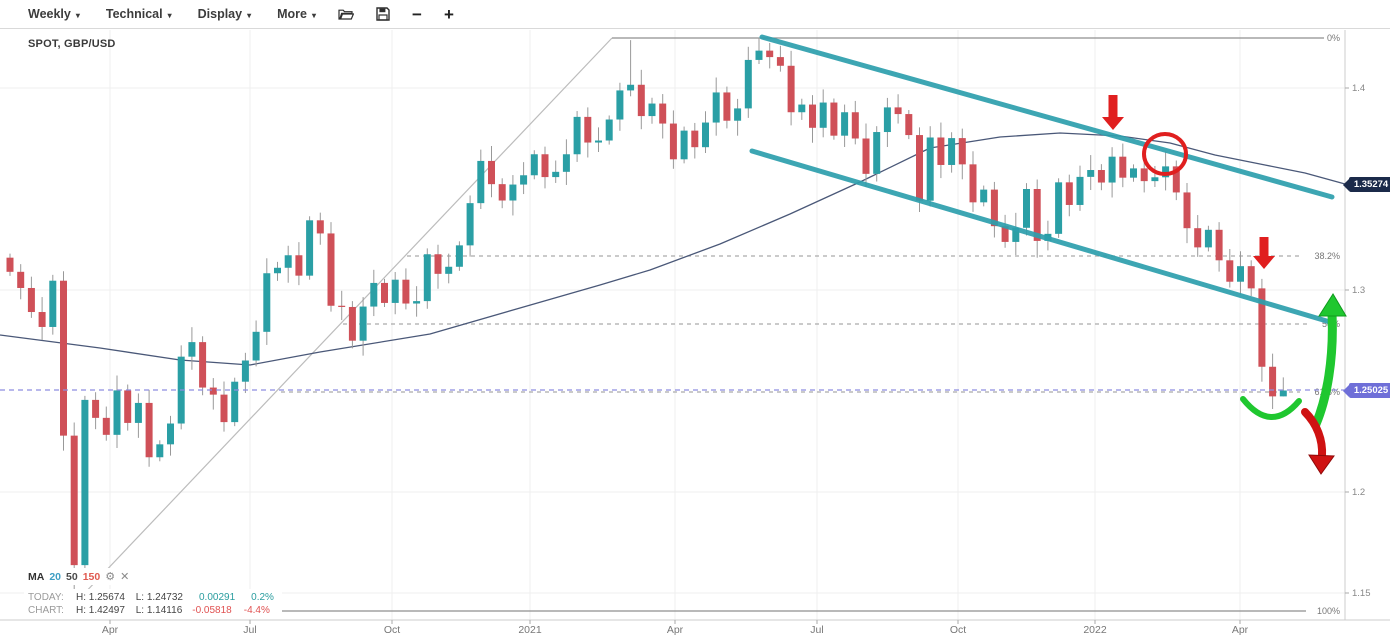 The width and height of the screenshot is (1390, 637). What do you see at coordinates (54, 14) in the screenshot?
I see `timeframe-menu: Weekly ▾` at bounding box center [54, 14].